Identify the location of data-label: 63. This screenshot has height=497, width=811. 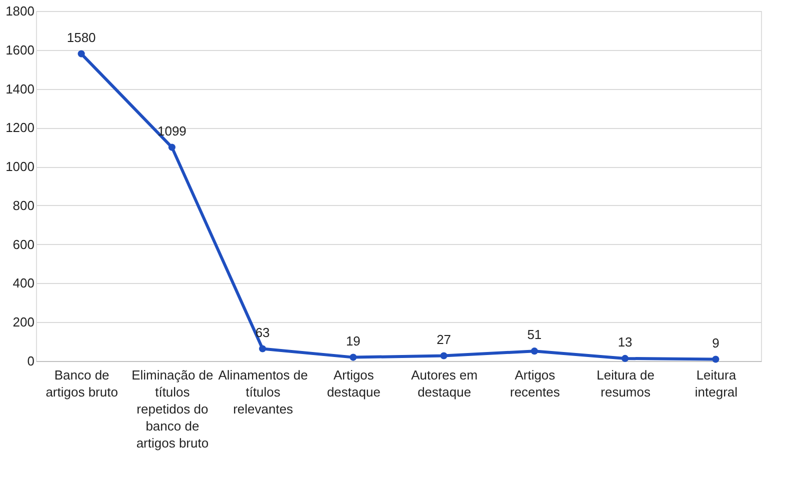
(262, 332).